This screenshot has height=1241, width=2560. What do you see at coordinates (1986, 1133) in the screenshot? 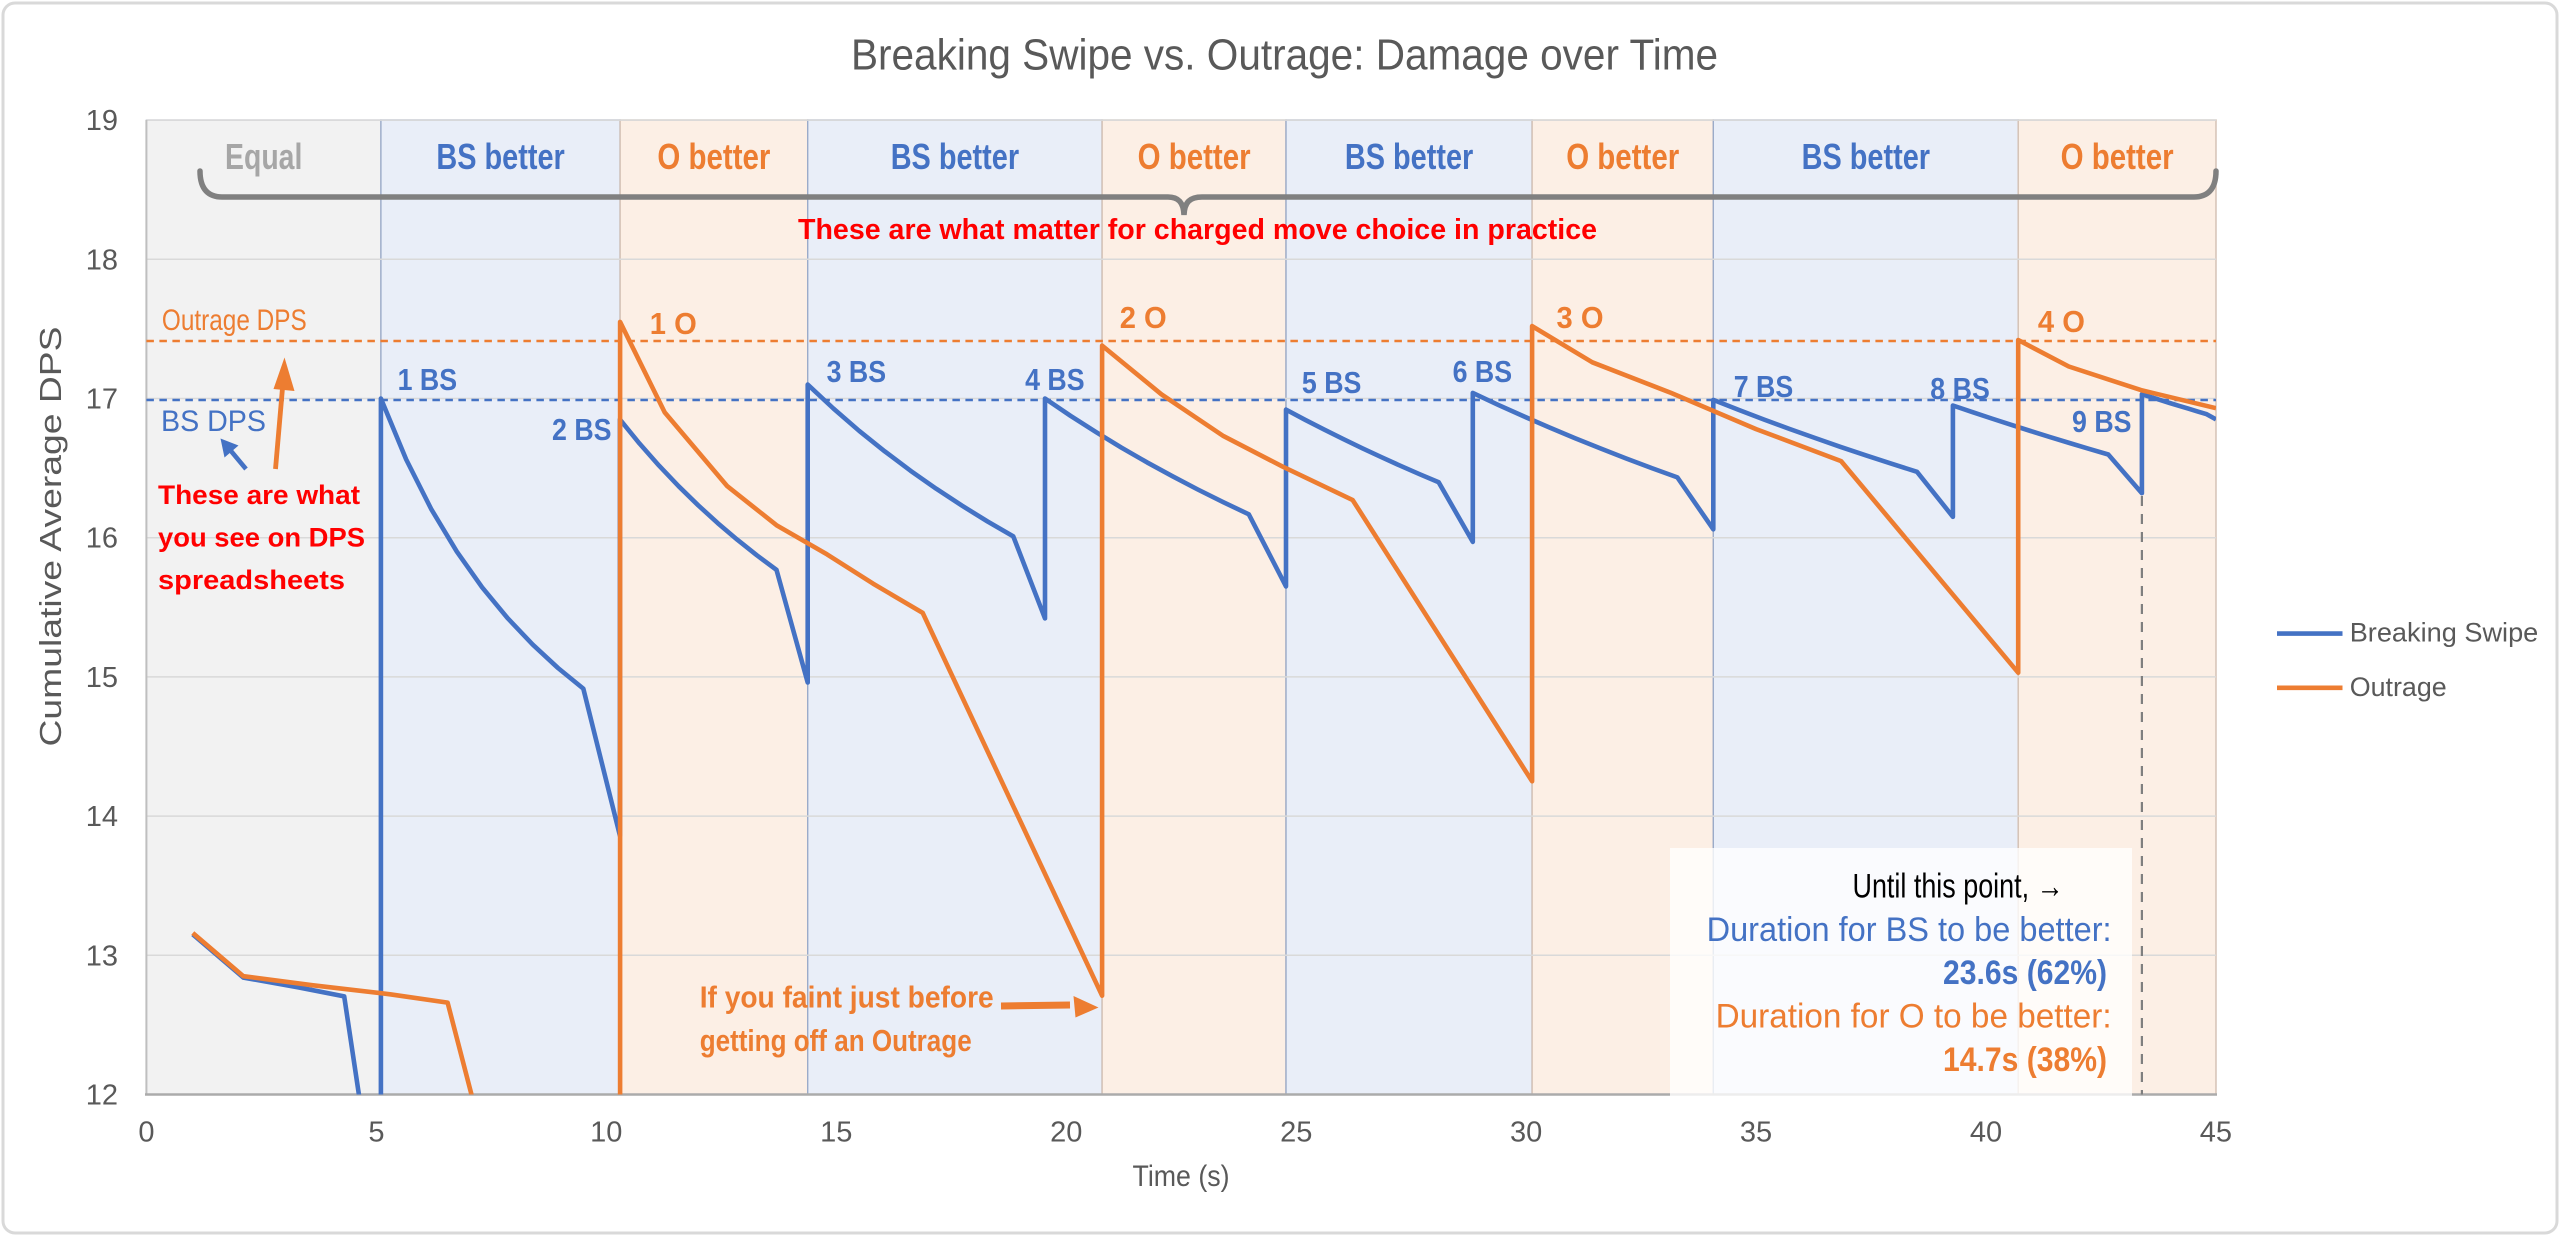
I see `svg-text: 40` at bounding box center [1986, 1133].